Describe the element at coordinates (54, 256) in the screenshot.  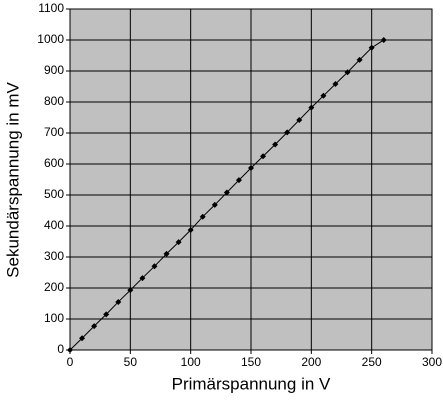
I see `y-tick-label: 300` at that location.